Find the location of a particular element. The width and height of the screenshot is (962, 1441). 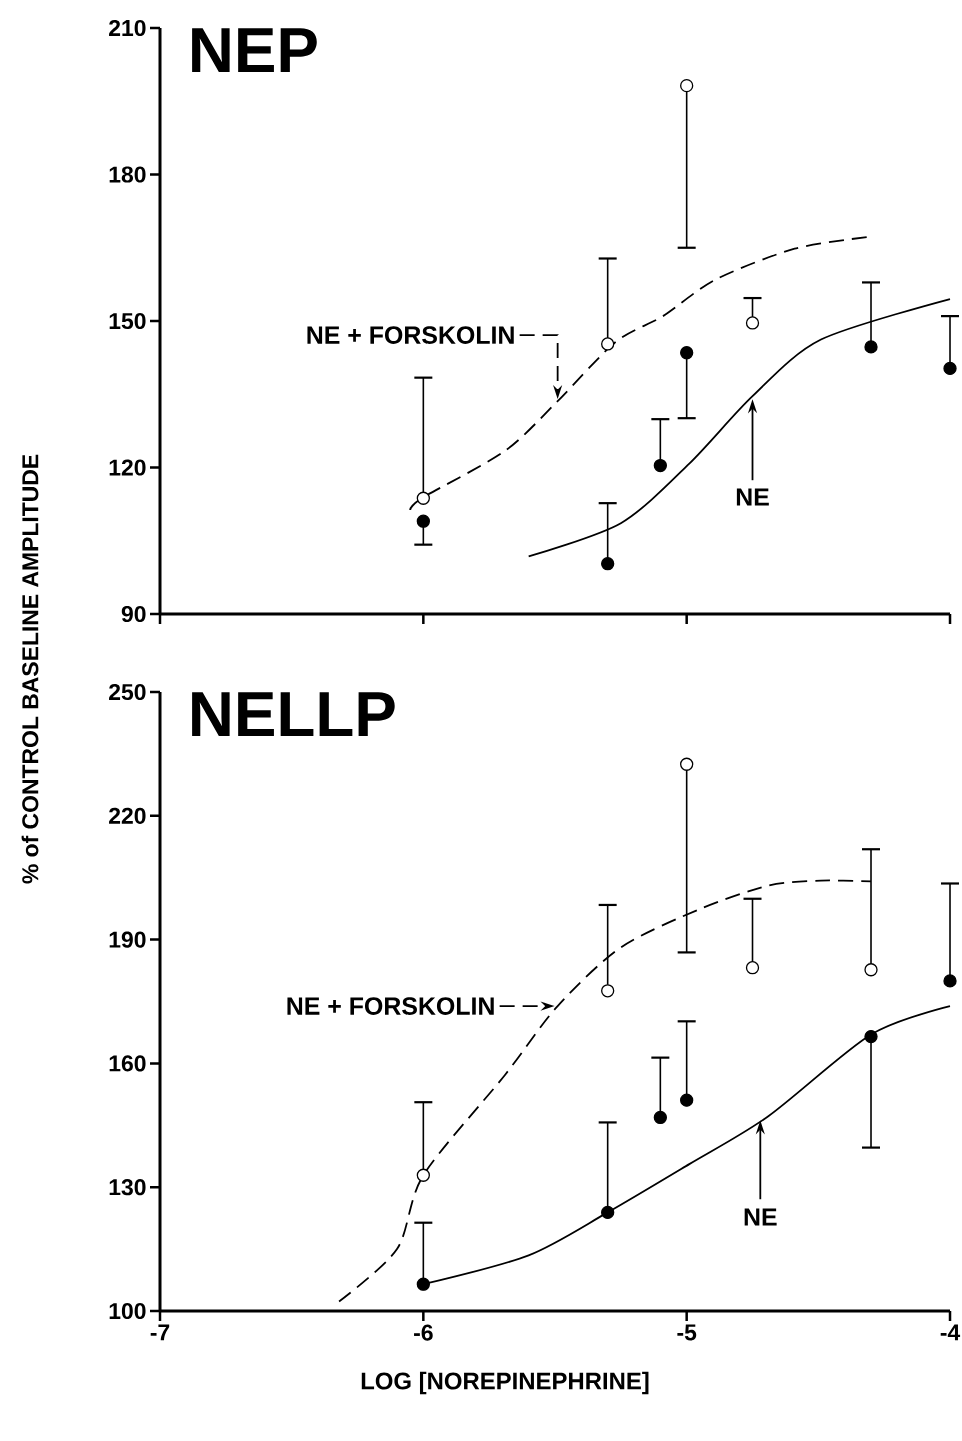

y-tick-label: 90 is located at coordinates (133, 614).